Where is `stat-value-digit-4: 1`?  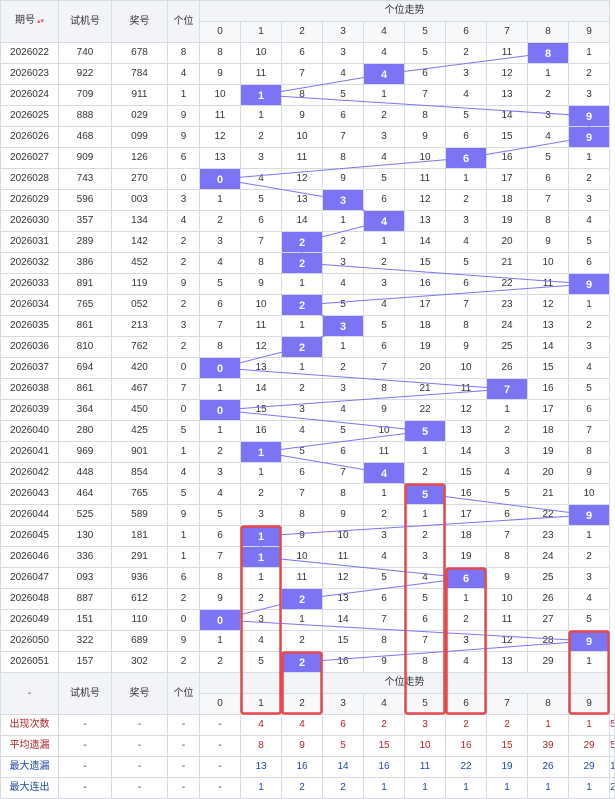 stat-value-digit-4: 1 is located at coordinates (425, 788).